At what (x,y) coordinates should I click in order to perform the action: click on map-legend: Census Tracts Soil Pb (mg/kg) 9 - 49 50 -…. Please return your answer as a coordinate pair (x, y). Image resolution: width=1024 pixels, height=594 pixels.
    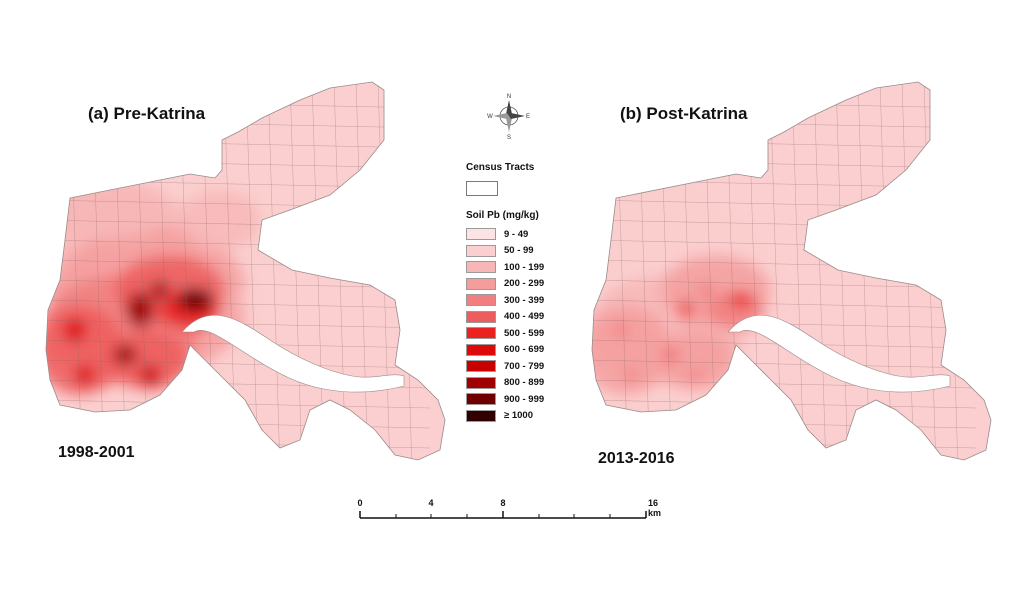
    Looking at the image, I should click on (516, 293).